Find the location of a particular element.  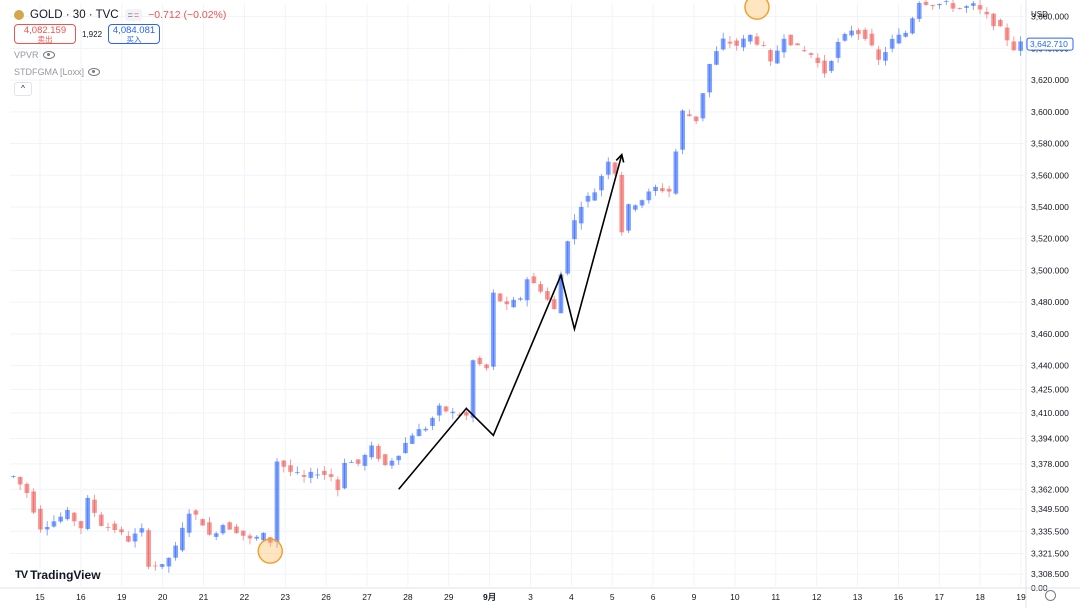

time-label: 18 is located at coordinates (980, 597).